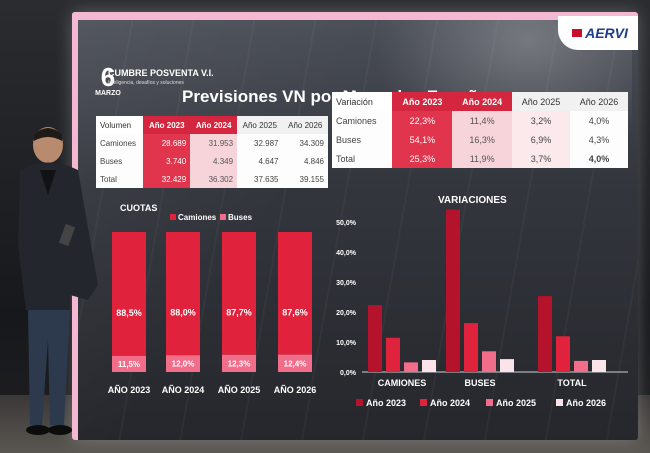 This screenshot has width=650, height=453. What do you see at coordinates (479, 383) in the screenshot?
I see `category-label: BUSES` at bounding box center [479, 383].